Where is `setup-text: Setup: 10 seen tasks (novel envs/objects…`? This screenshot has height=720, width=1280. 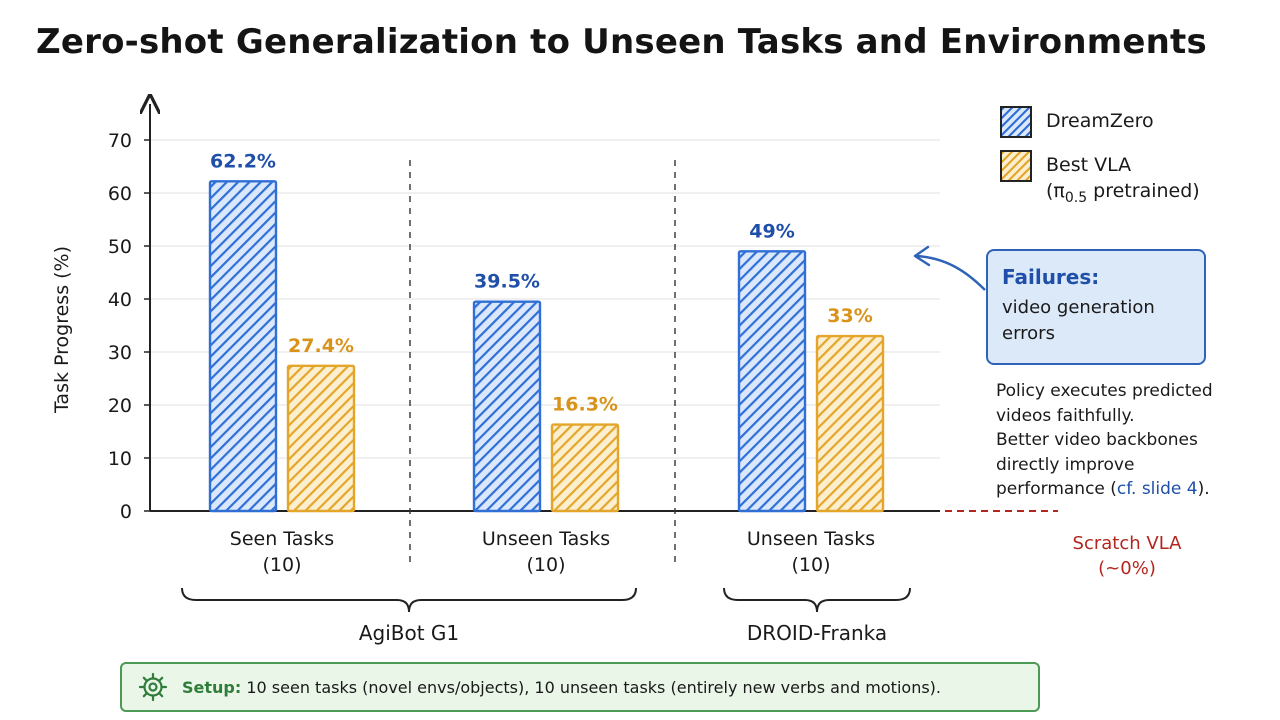 setup-text: Setup: 10 seen tasks (novel envs/objects… is located at coordinates (561, 687).